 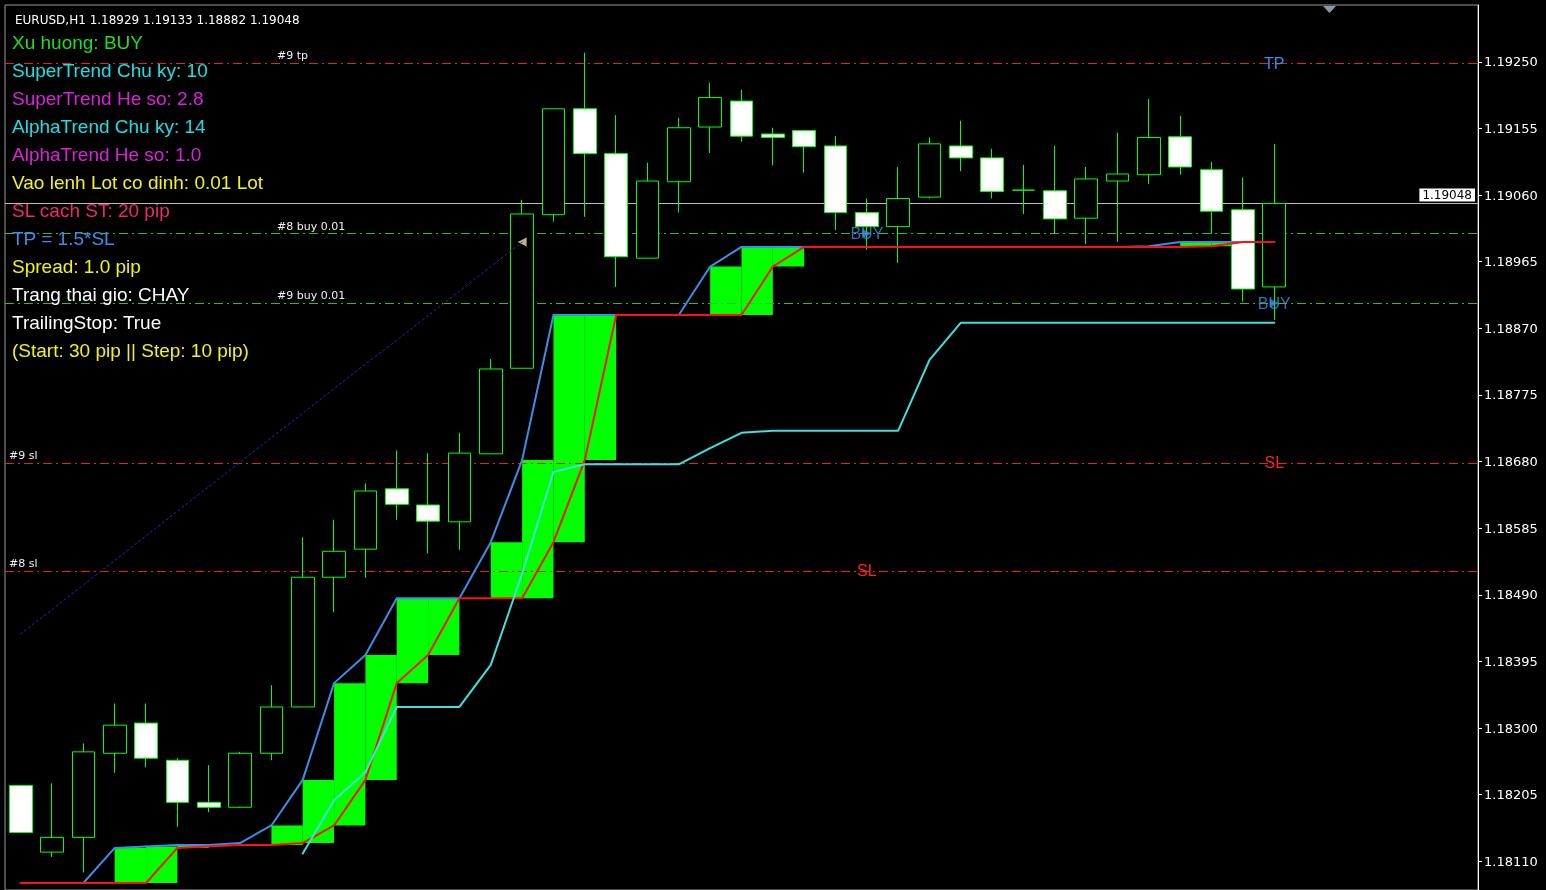 I want to click on annotation: AlphaTrend Chu ky: 14, so click(x=109, y=126).